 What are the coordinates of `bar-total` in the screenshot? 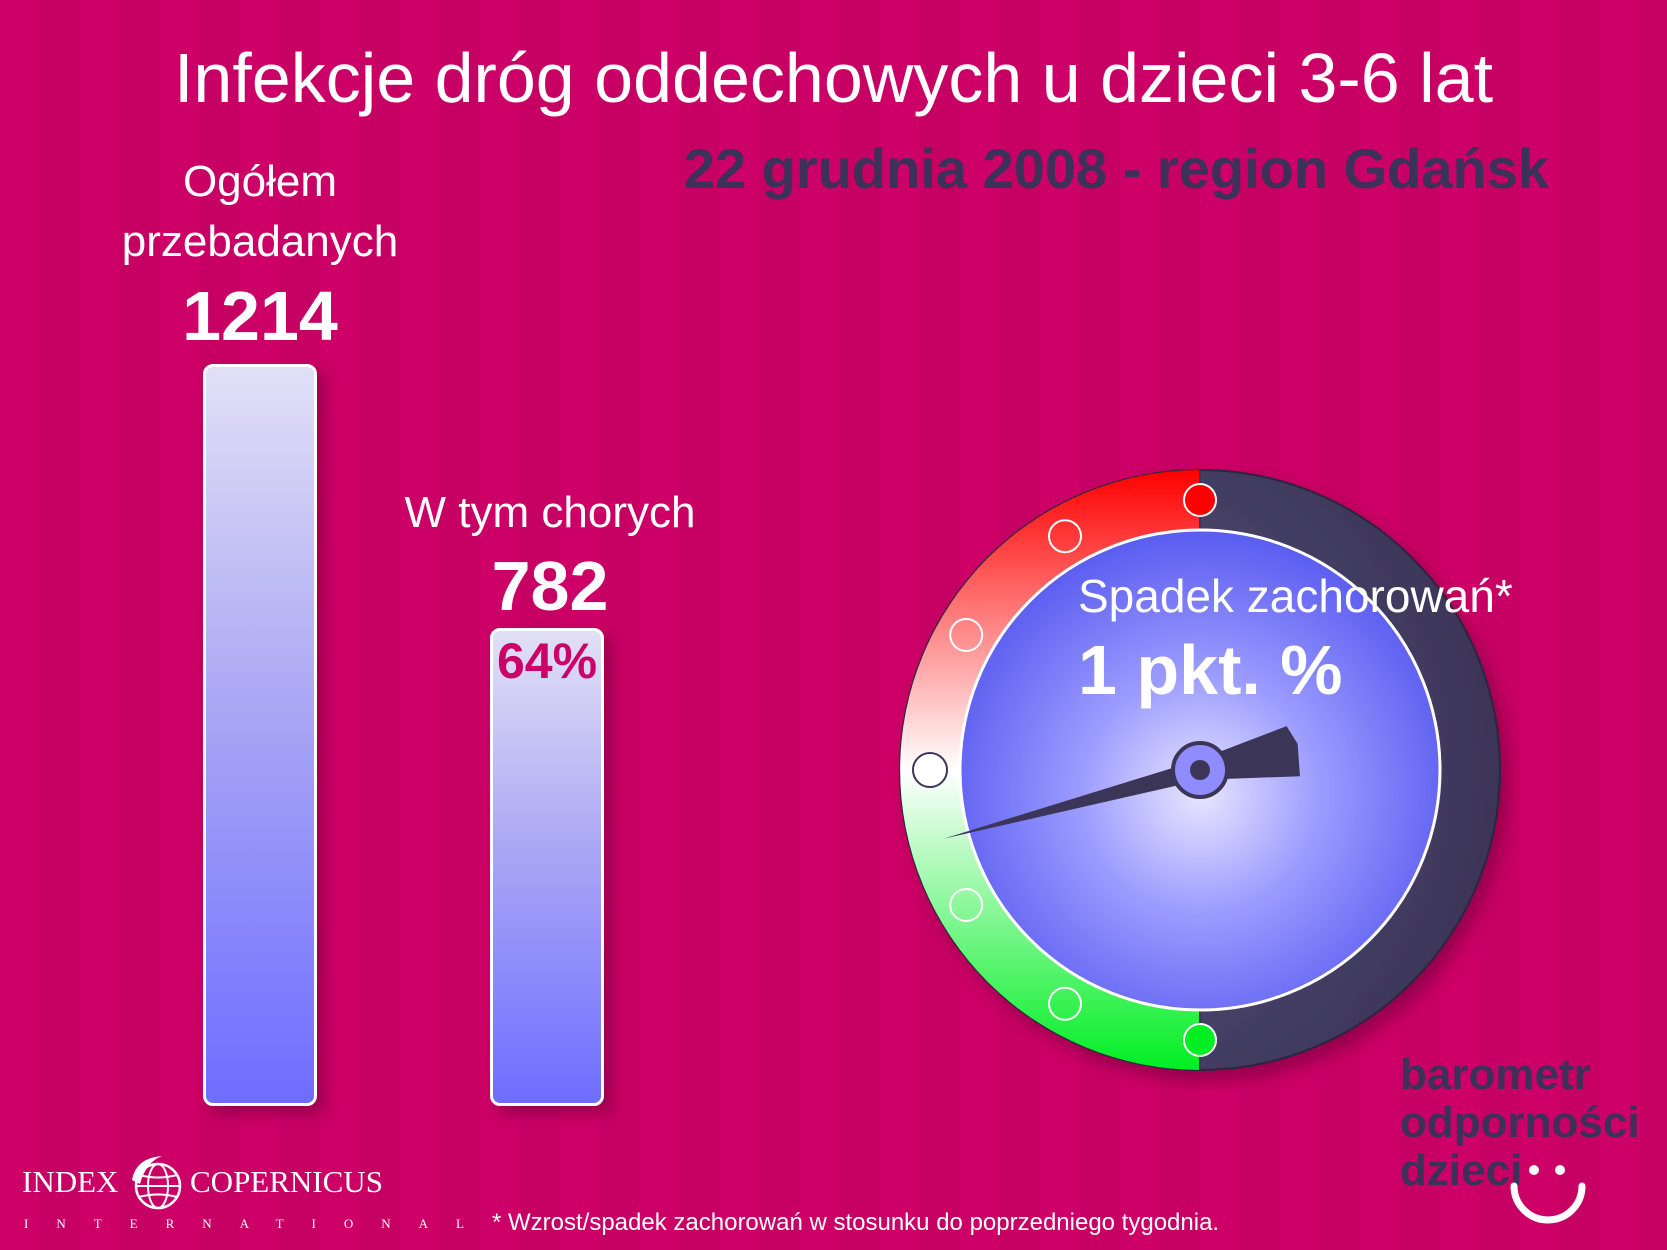 It's located at (260, 735).